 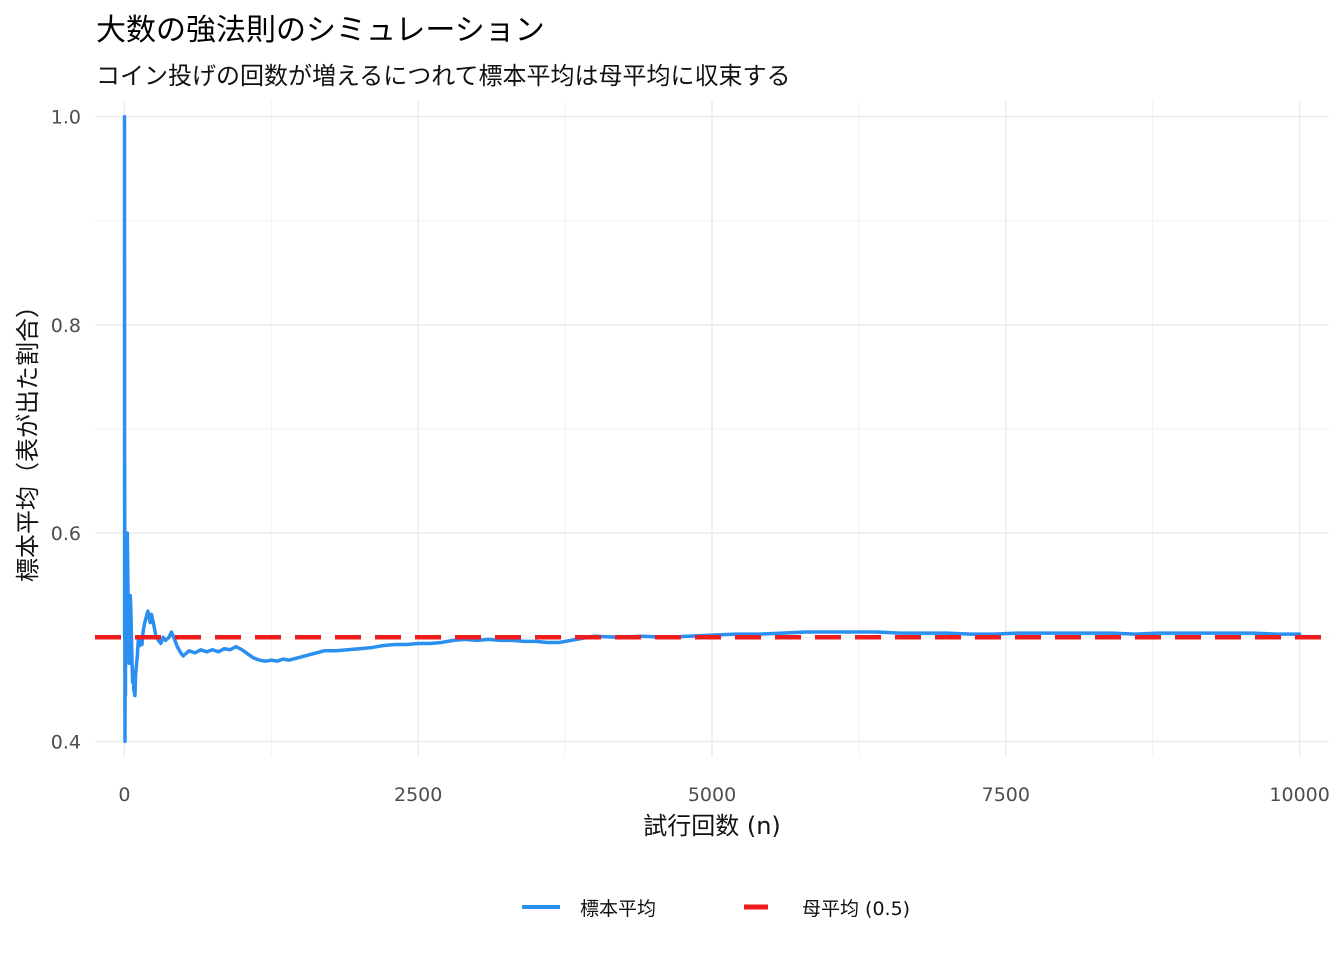 I want to click on legend-label-sample-mean: 標本平均, so click(x=618, y=909).